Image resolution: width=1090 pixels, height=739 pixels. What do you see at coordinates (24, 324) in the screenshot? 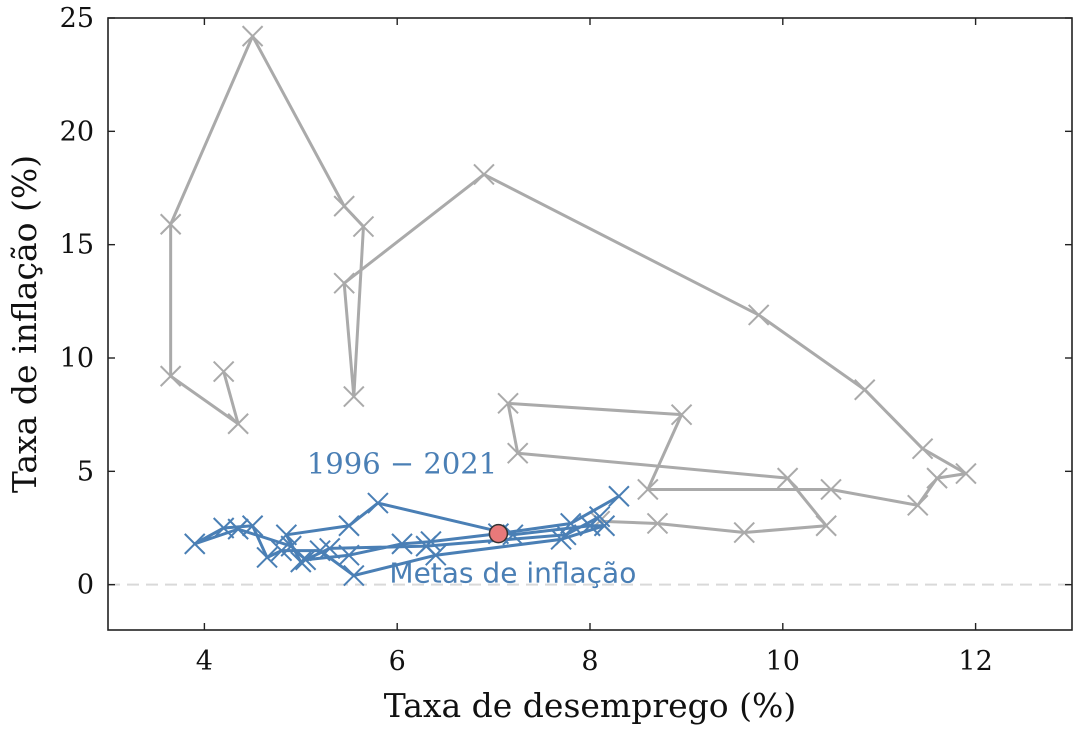
I see `y-axis-label: Taxa de inflação (%)` at bounding box center [24, 324].